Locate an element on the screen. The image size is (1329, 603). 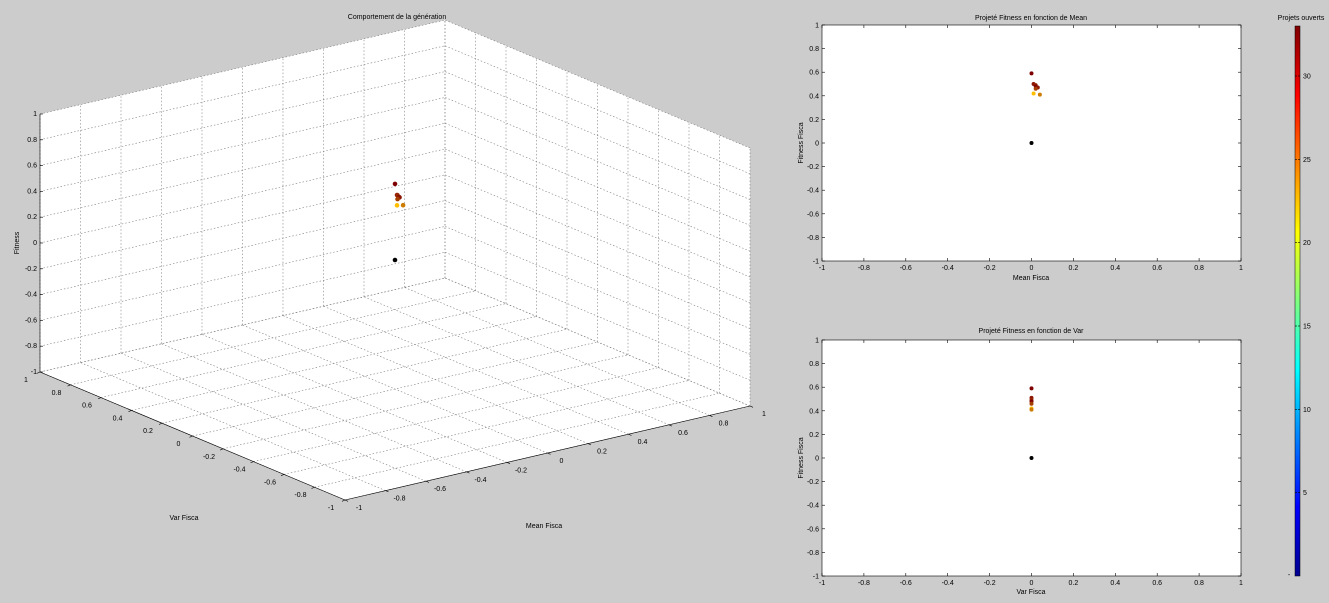
chart-var-xlabel: Var Fisca is located at coordinates (1030, 592).